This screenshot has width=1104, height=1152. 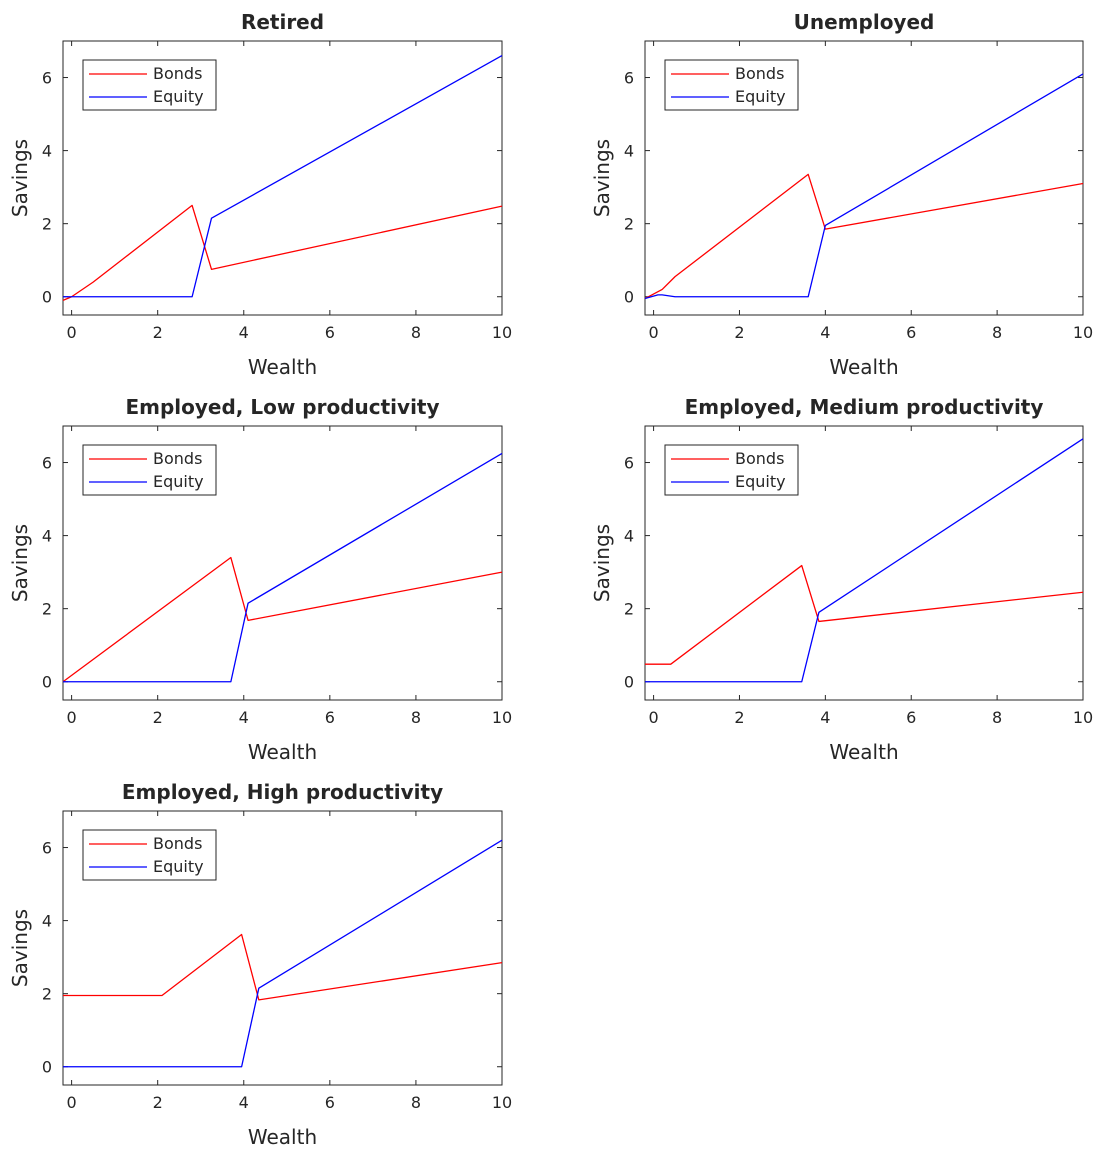 What do you see at coordinates (282, 22) in the screenshot?
I see `chart-title: Retired` at bounding box center [282, 22].